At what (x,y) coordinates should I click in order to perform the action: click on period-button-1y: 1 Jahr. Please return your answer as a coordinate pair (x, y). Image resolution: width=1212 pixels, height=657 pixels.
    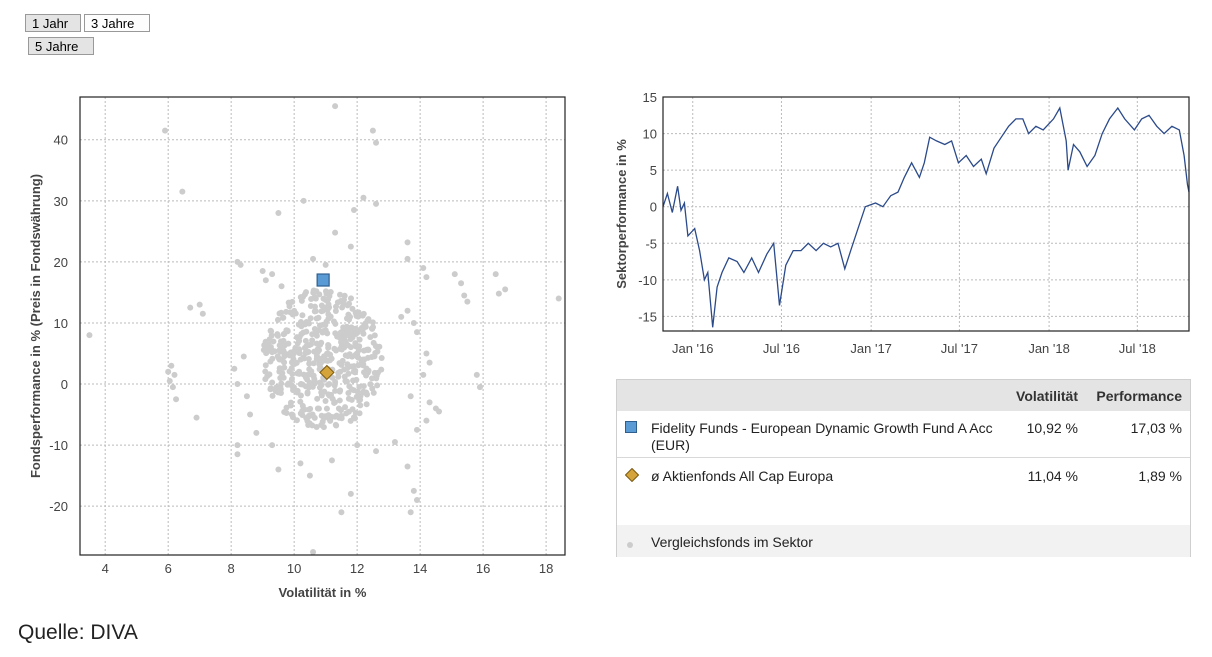
    Looking at the image, I should click on (53, 23).